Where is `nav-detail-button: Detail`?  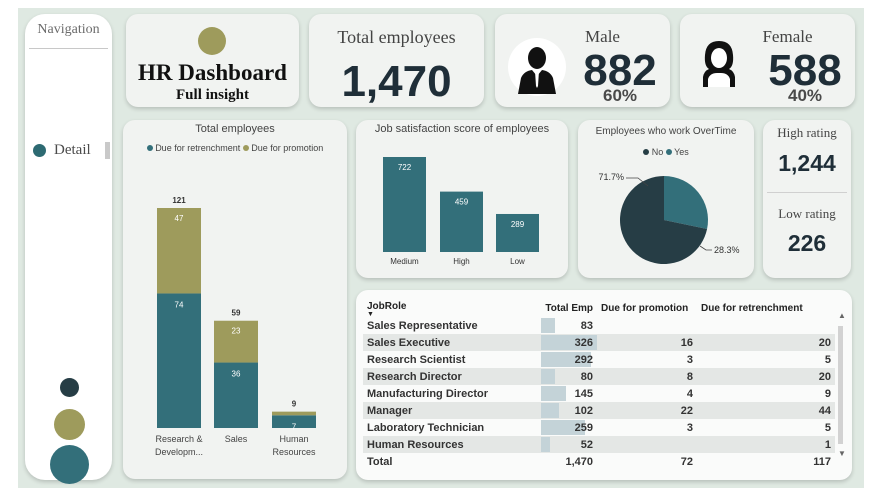 nav-detail-button: Detail is located at coordinates (71, 150).